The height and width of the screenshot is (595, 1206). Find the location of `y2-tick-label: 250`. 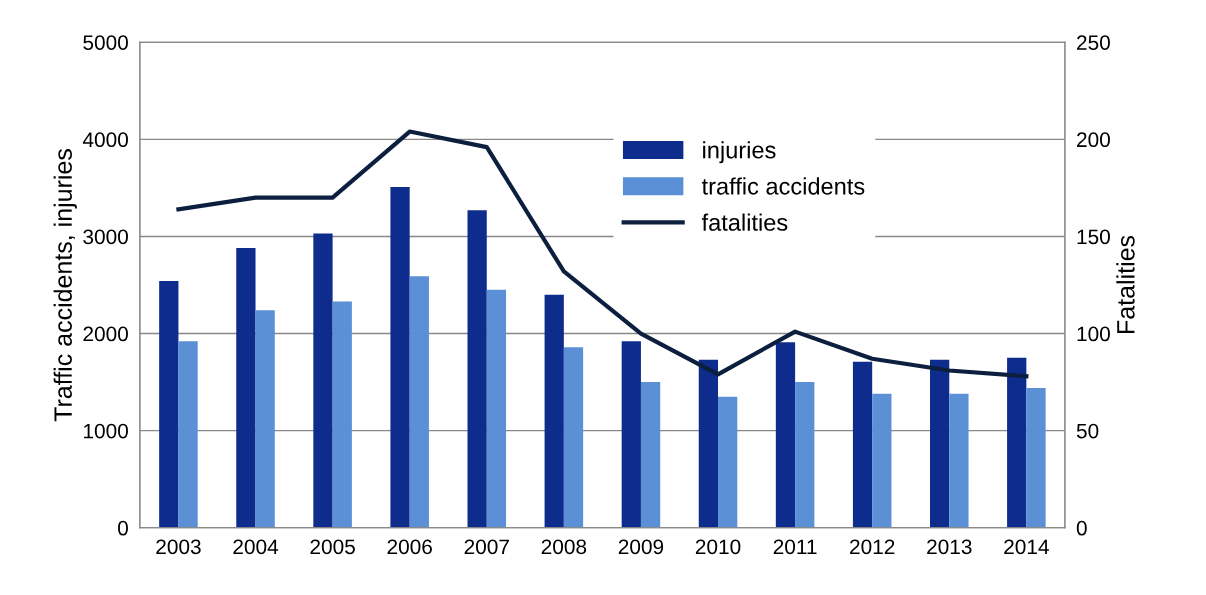

y2-tick-label: 250 is located at coordinates (1093, 42).